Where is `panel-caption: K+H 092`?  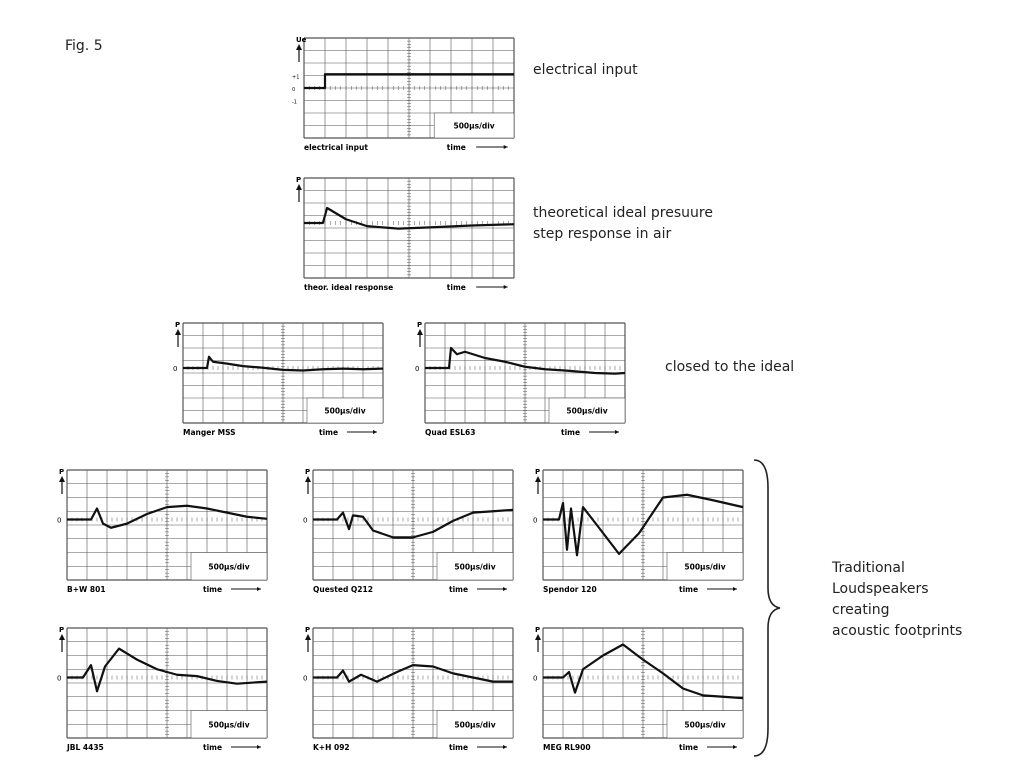 panel-caption: K+H 092 is located at coordinates (331, 747).